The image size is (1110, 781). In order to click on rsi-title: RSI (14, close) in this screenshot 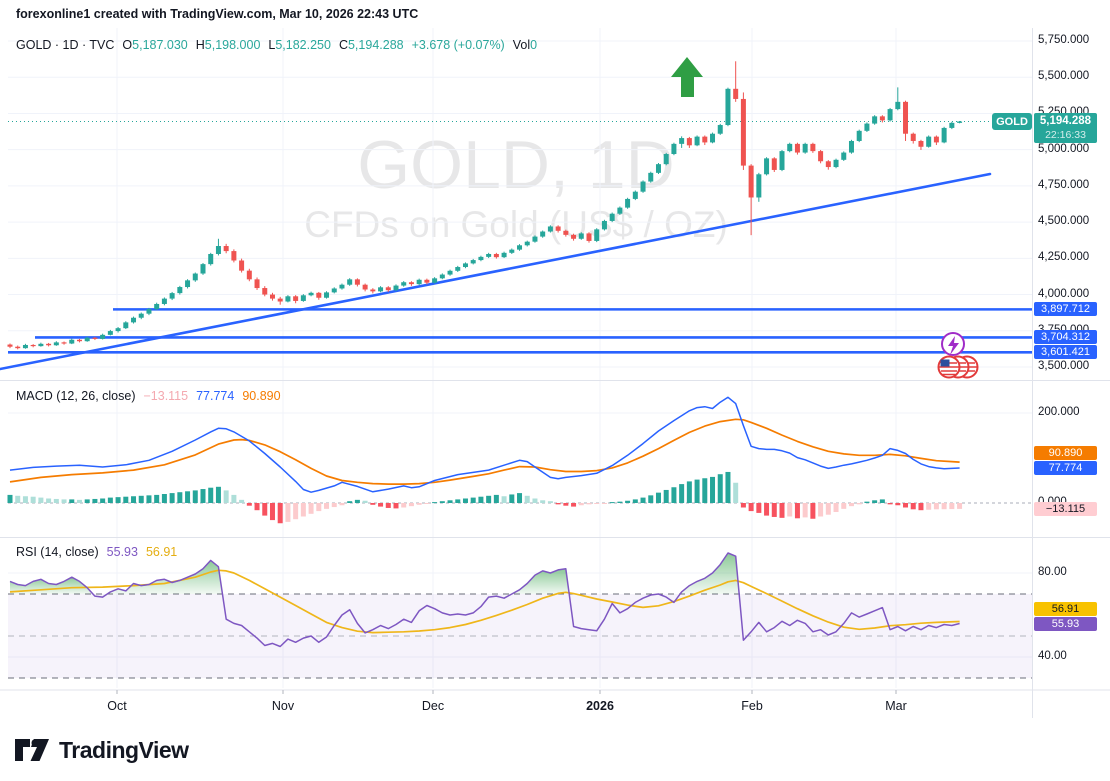, I will do `click(57, 552)`.